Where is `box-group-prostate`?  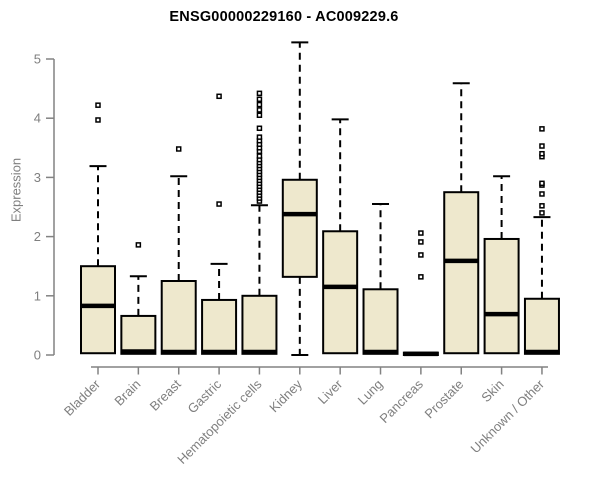
box-group-prostate is located at coordinates (461, 218).